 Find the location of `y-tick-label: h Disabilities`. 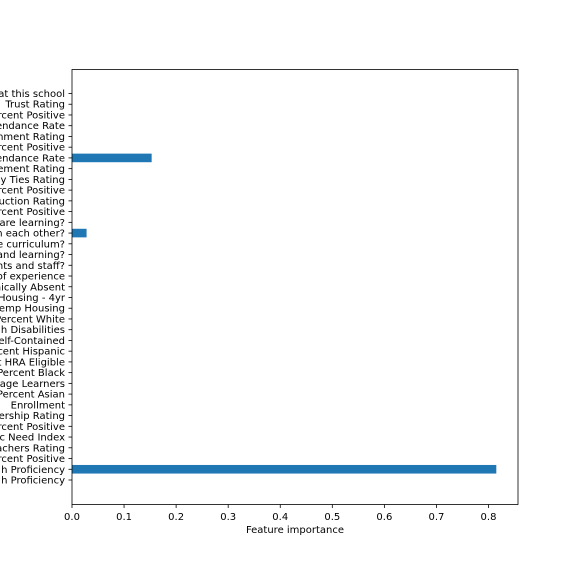

y-tick-label: h Disabilities is located at coordinates (33, 330).